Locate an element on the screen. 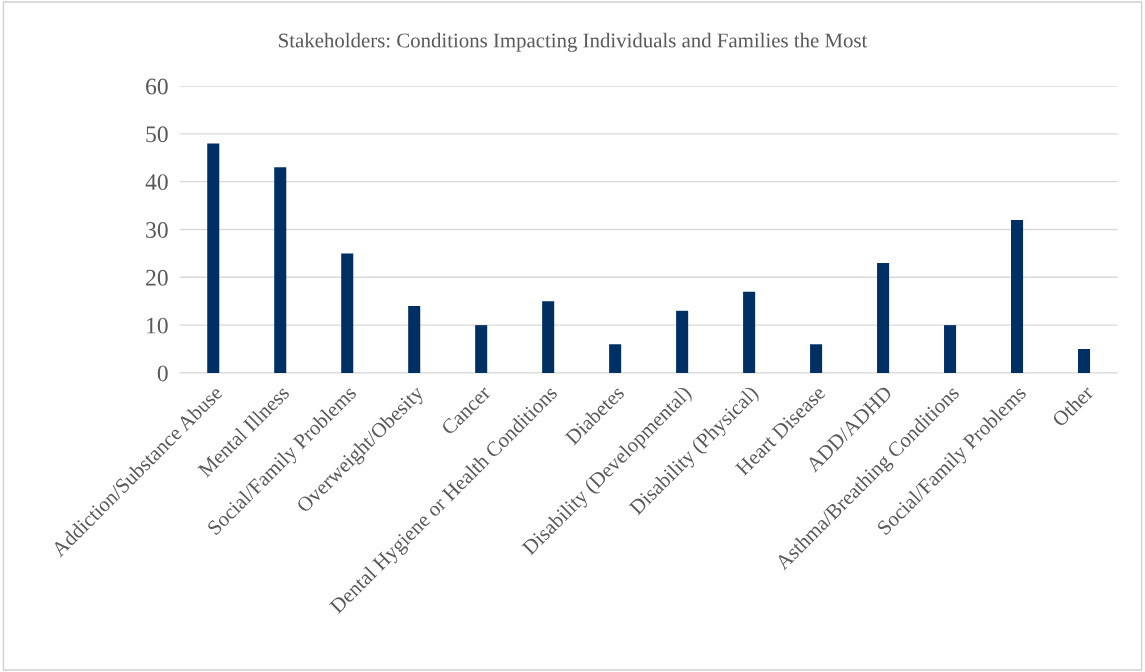 The width and height of the screenshot is (1145, 672). chart-title: Stakeholders: Conditions Impacting Individuals and Families the Most is located at coordinates (573, 42).